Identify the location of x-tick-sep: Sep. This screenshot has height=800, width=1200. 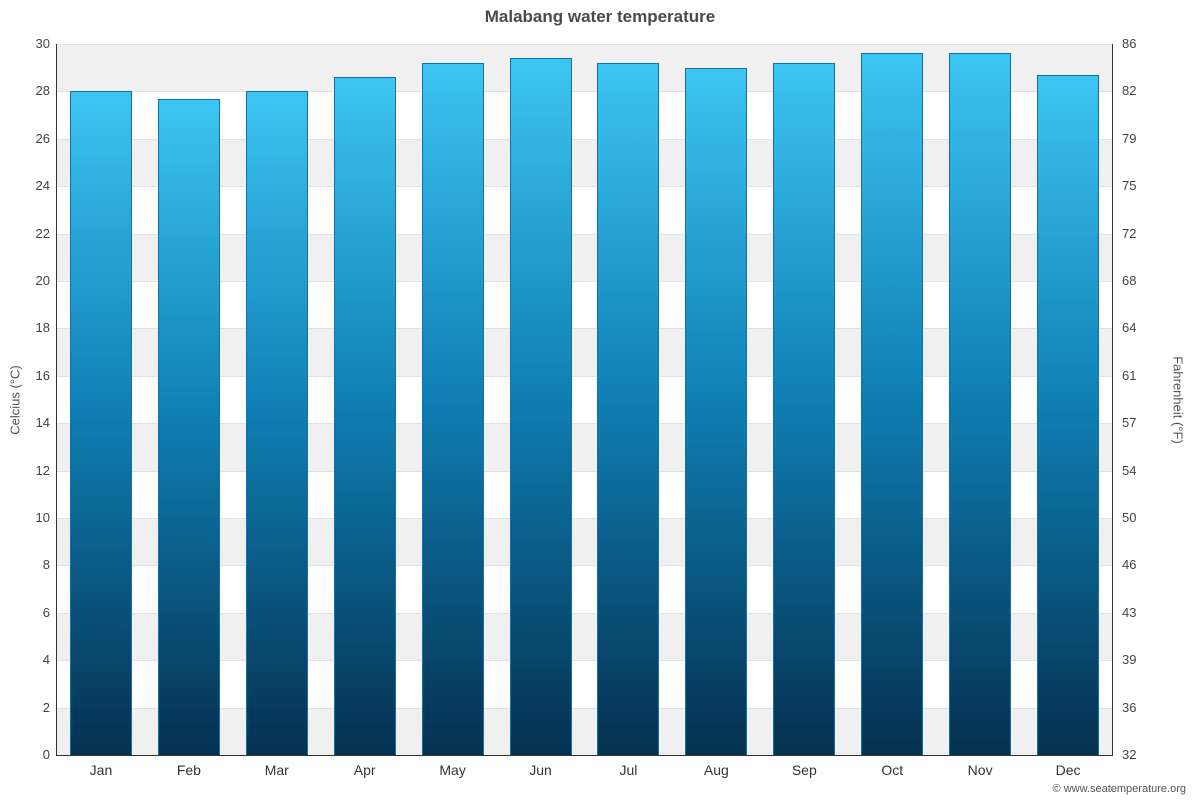
(804, 770).